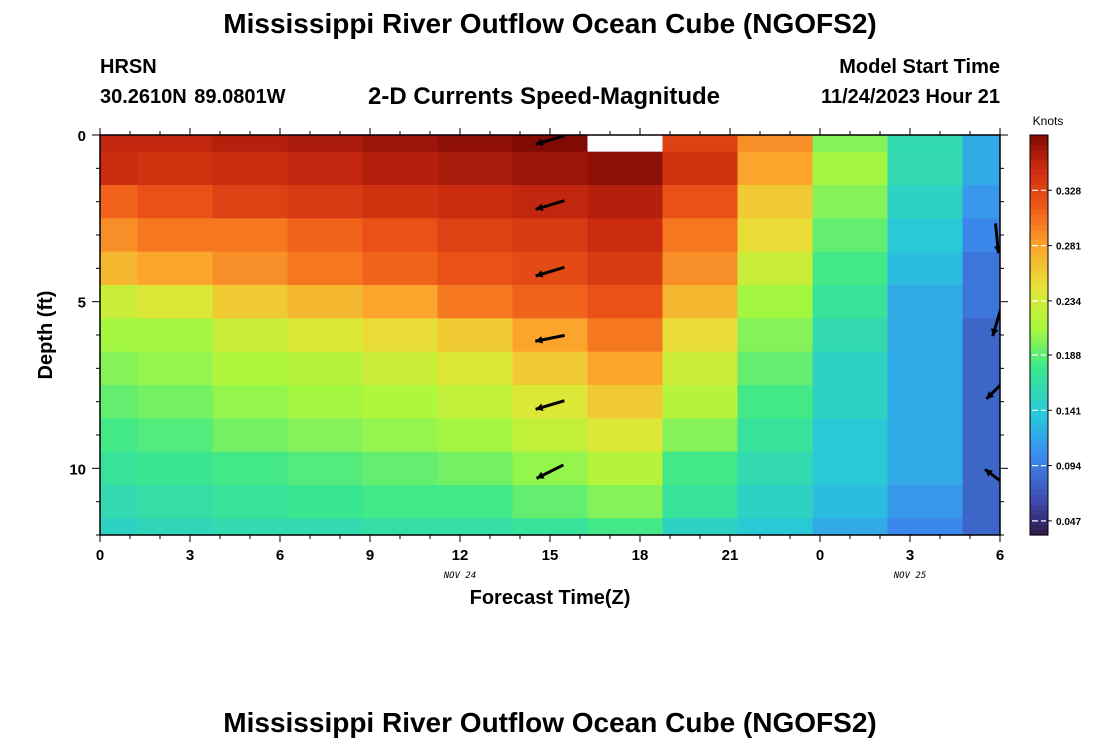 Image resolution: width=1100 pixels, height=750 pixels. I want to click on y-tick-label: 0, so click(82, 136).